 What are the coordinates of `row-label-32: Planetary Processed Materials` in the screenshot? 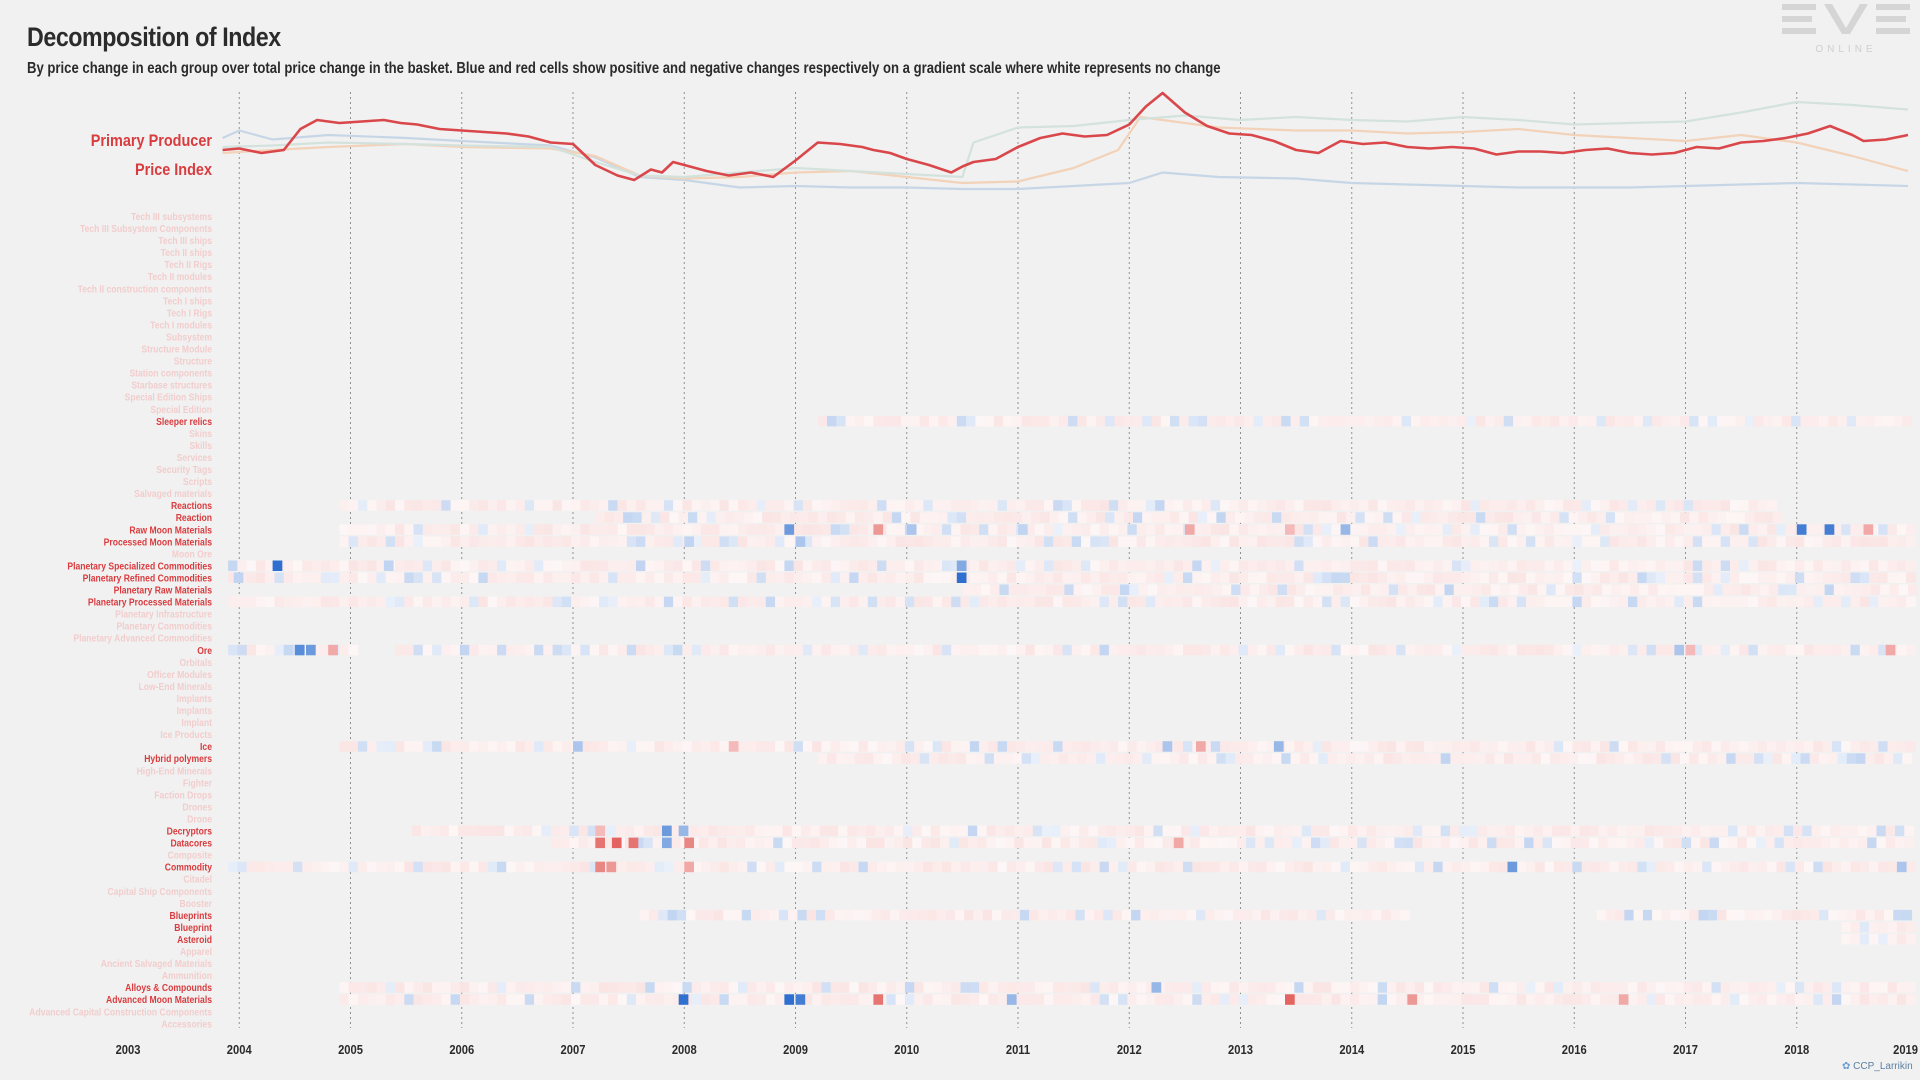 It's located at (150, 602).